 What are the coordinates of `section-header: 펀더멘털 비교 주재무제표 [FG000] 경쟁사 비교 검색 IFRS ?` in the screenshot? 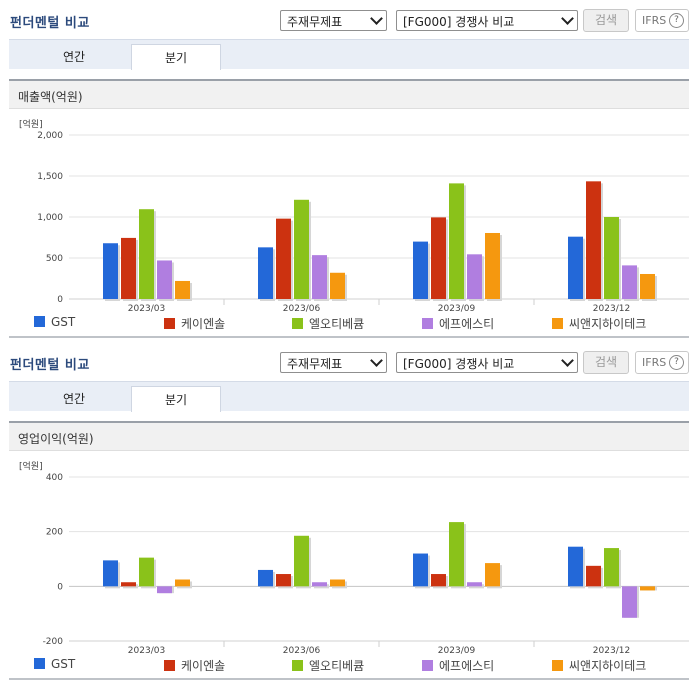 It's located at (348, 17).